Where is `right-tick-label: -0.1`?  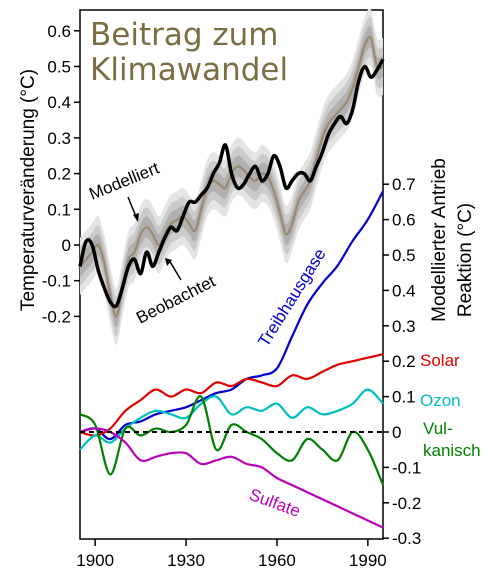 right-tick-label: -0.1 is located at coordinates (406, 467).